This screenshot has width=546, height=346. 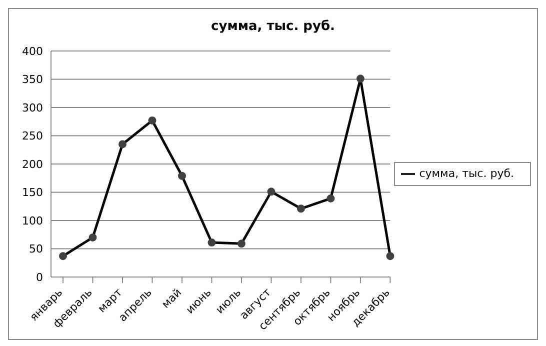 What do you see at coordinates (32, 164) in the screenshot?
I see `y-tick-label: 200` at bounding box center [32, 164].